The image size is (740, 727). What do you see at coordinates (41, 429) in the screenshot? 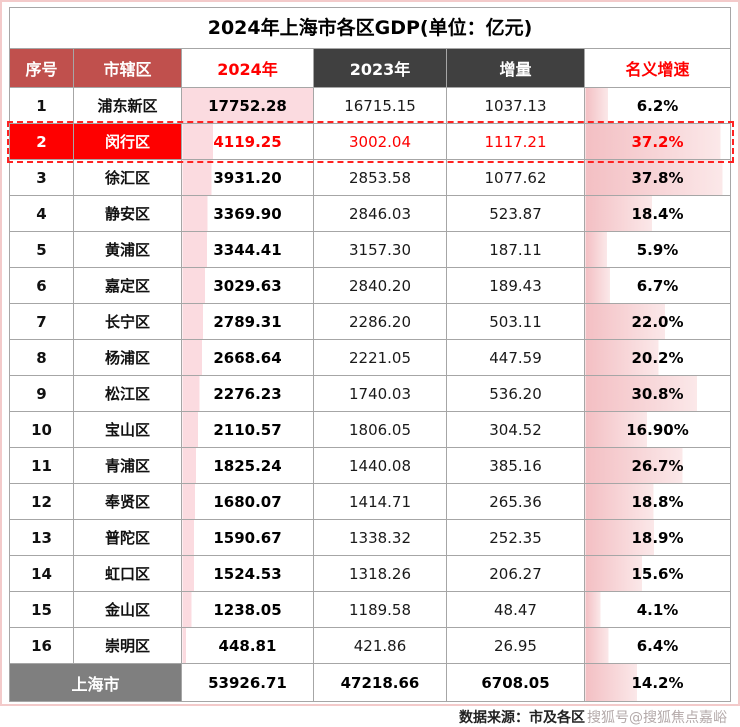
I see `rank-cell: 10` at bounding box center [41, 429].